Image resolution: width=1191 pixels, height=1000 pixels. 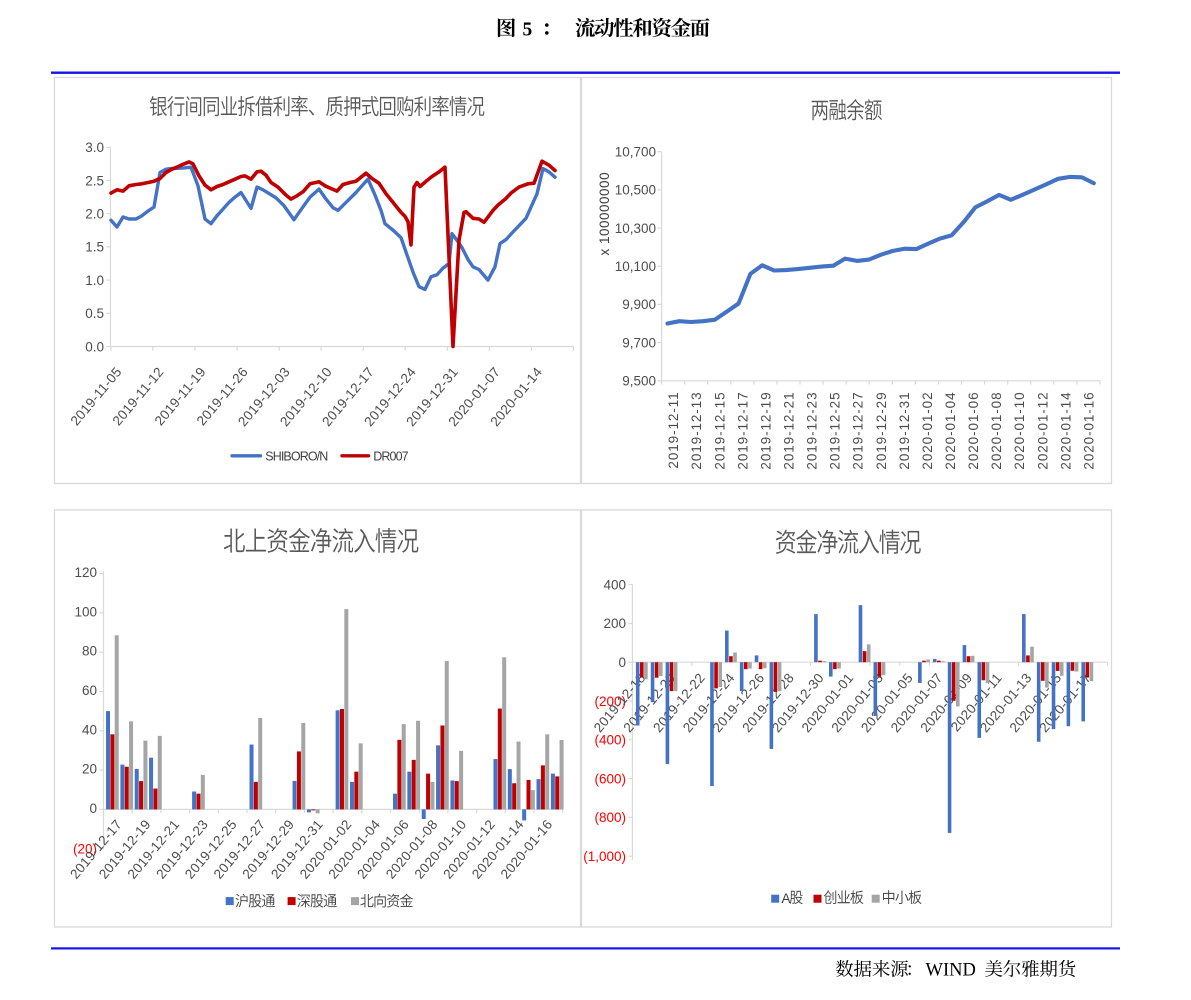 I want to click on svg-text: 2020-01-10, so click(x=1019, y=431).